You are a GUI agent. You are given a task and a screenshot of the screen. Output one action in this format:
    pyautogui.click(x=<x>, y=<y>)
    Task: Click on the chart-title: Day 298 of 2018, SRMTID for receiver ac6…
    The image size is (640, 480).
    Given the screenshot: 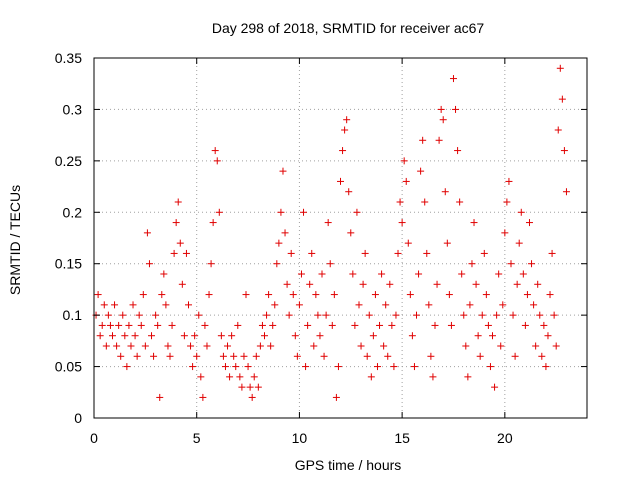 What is the action you would take?
    pyautogui.click(x=348, y=28)
    